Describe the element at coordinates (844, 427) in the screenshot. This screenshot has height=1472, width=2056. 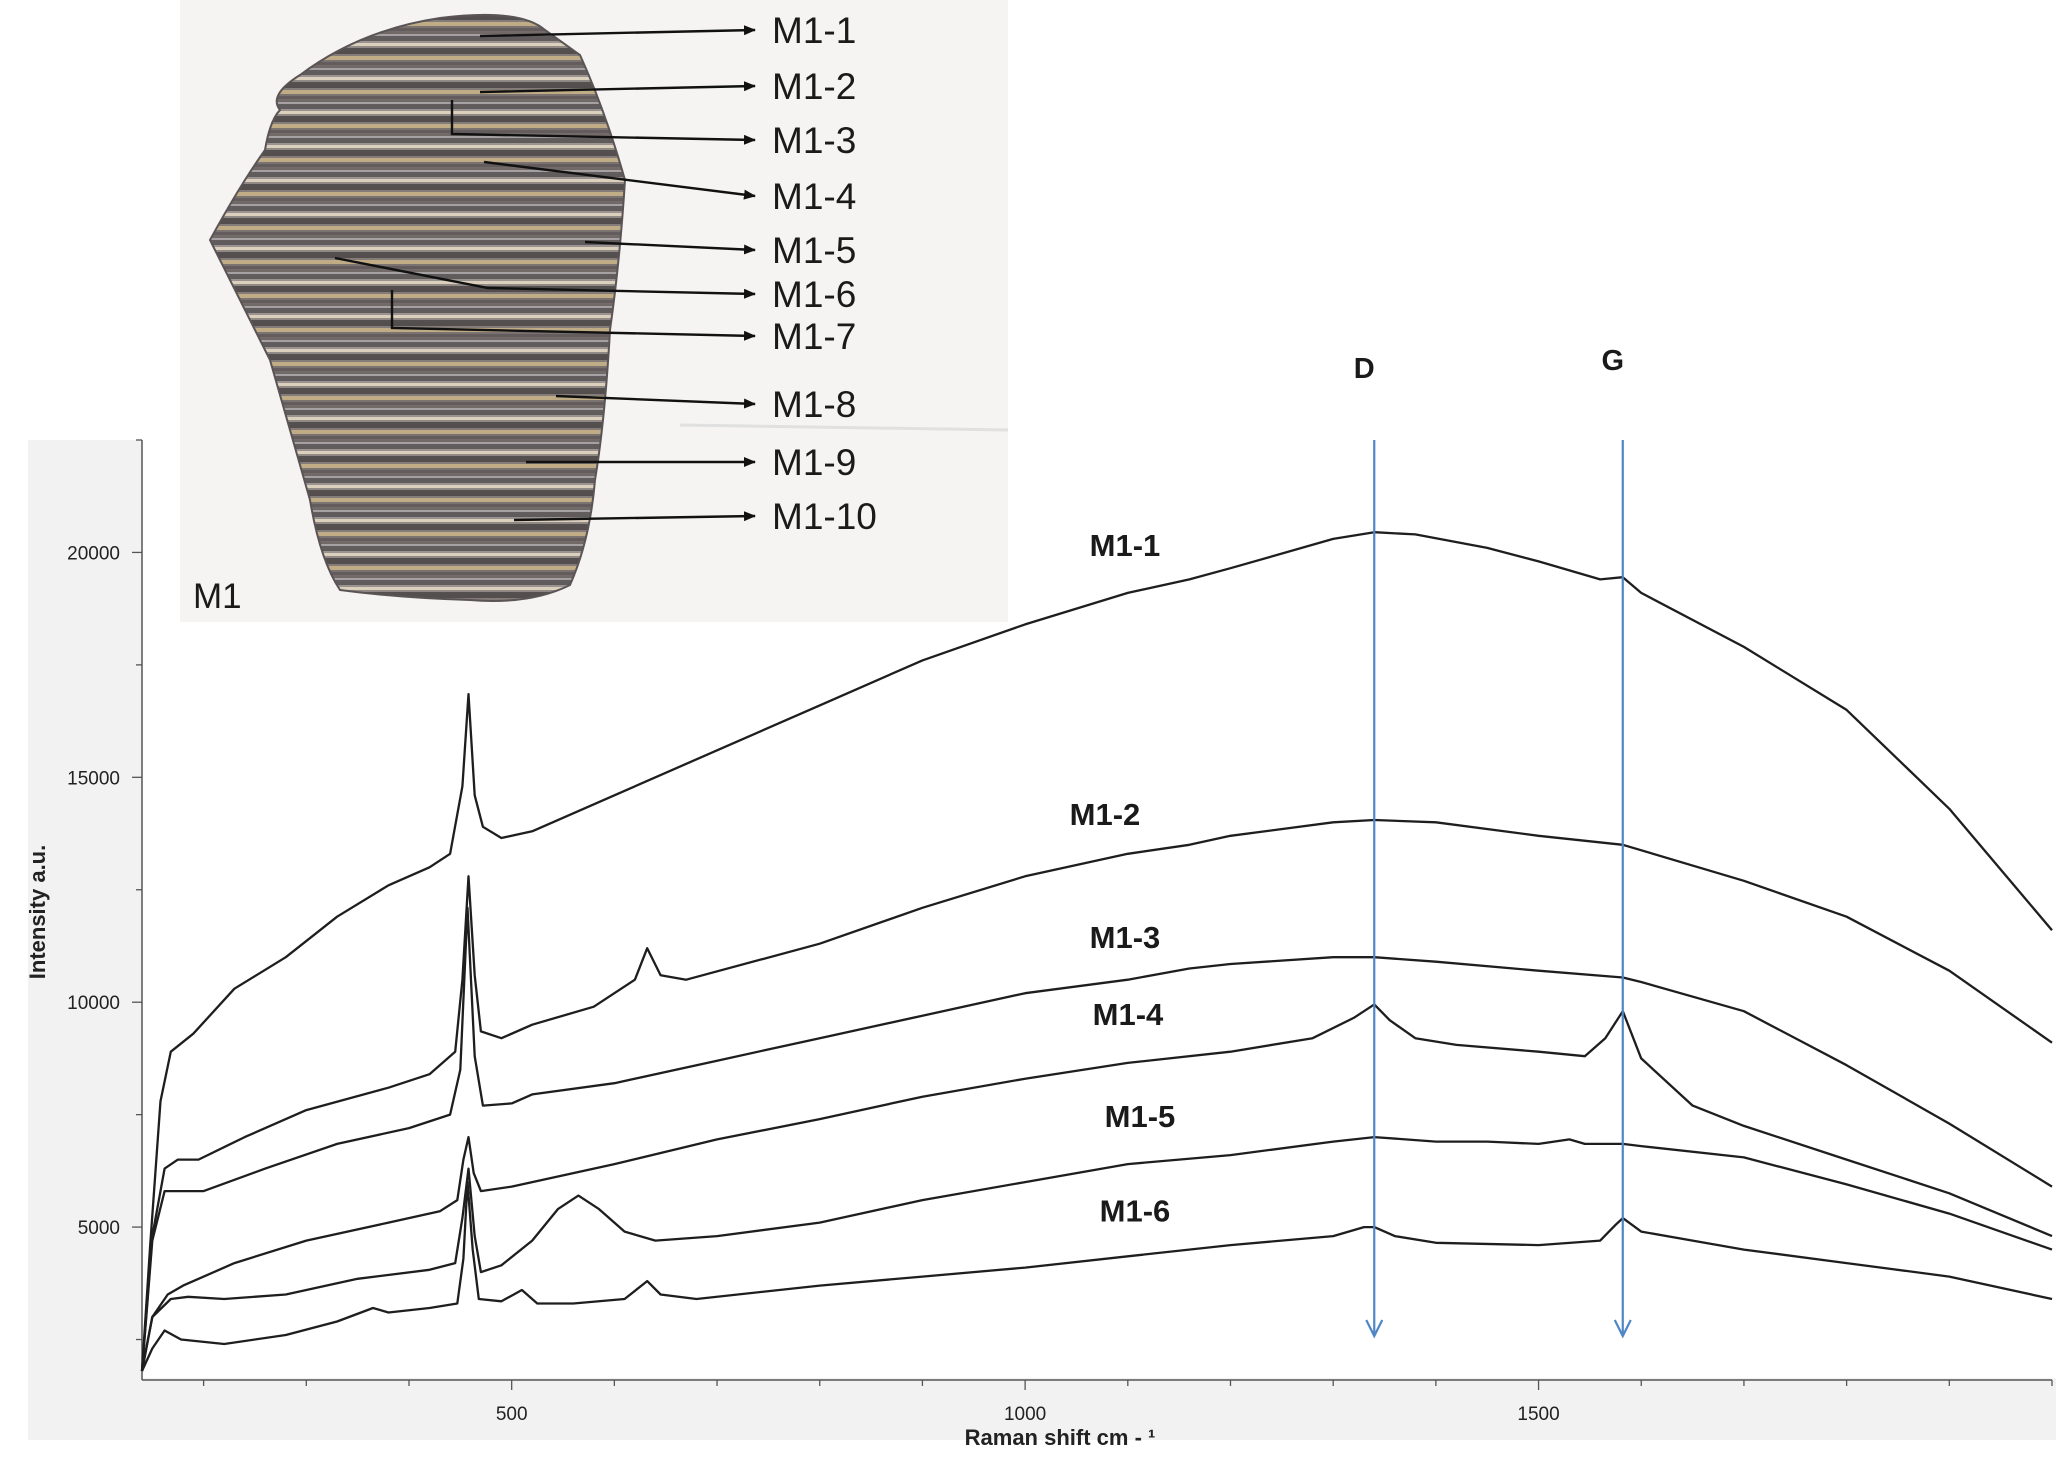
I see `inset-divider` at that location.